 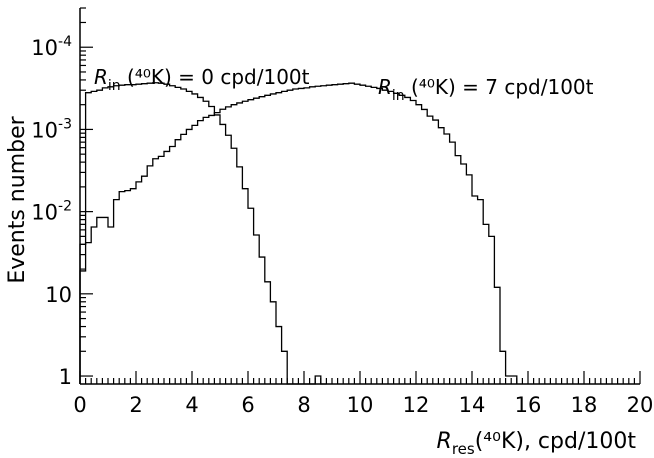 What do you see at coordinates (79, 405) in the screenshot?
I see `x-tick-label: 0` at bounding box center [79, 405].